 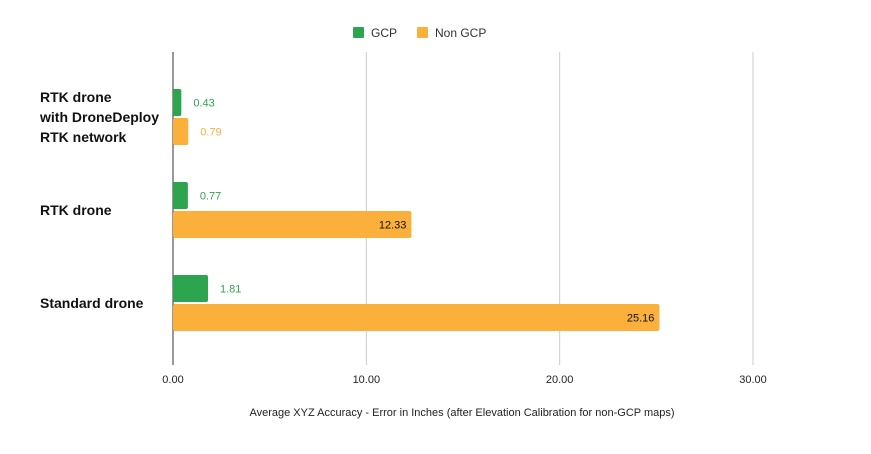 What do you see at coordinates (210, 197) in the screenshot?
I see `data-label: 0.77` at bounding box center [210, 197].